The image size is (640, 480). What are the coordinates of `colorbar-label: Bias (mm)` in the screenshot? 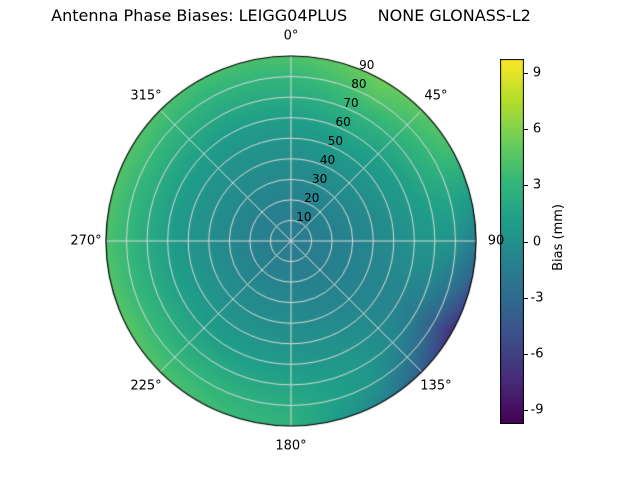 It's located at (558, 237).